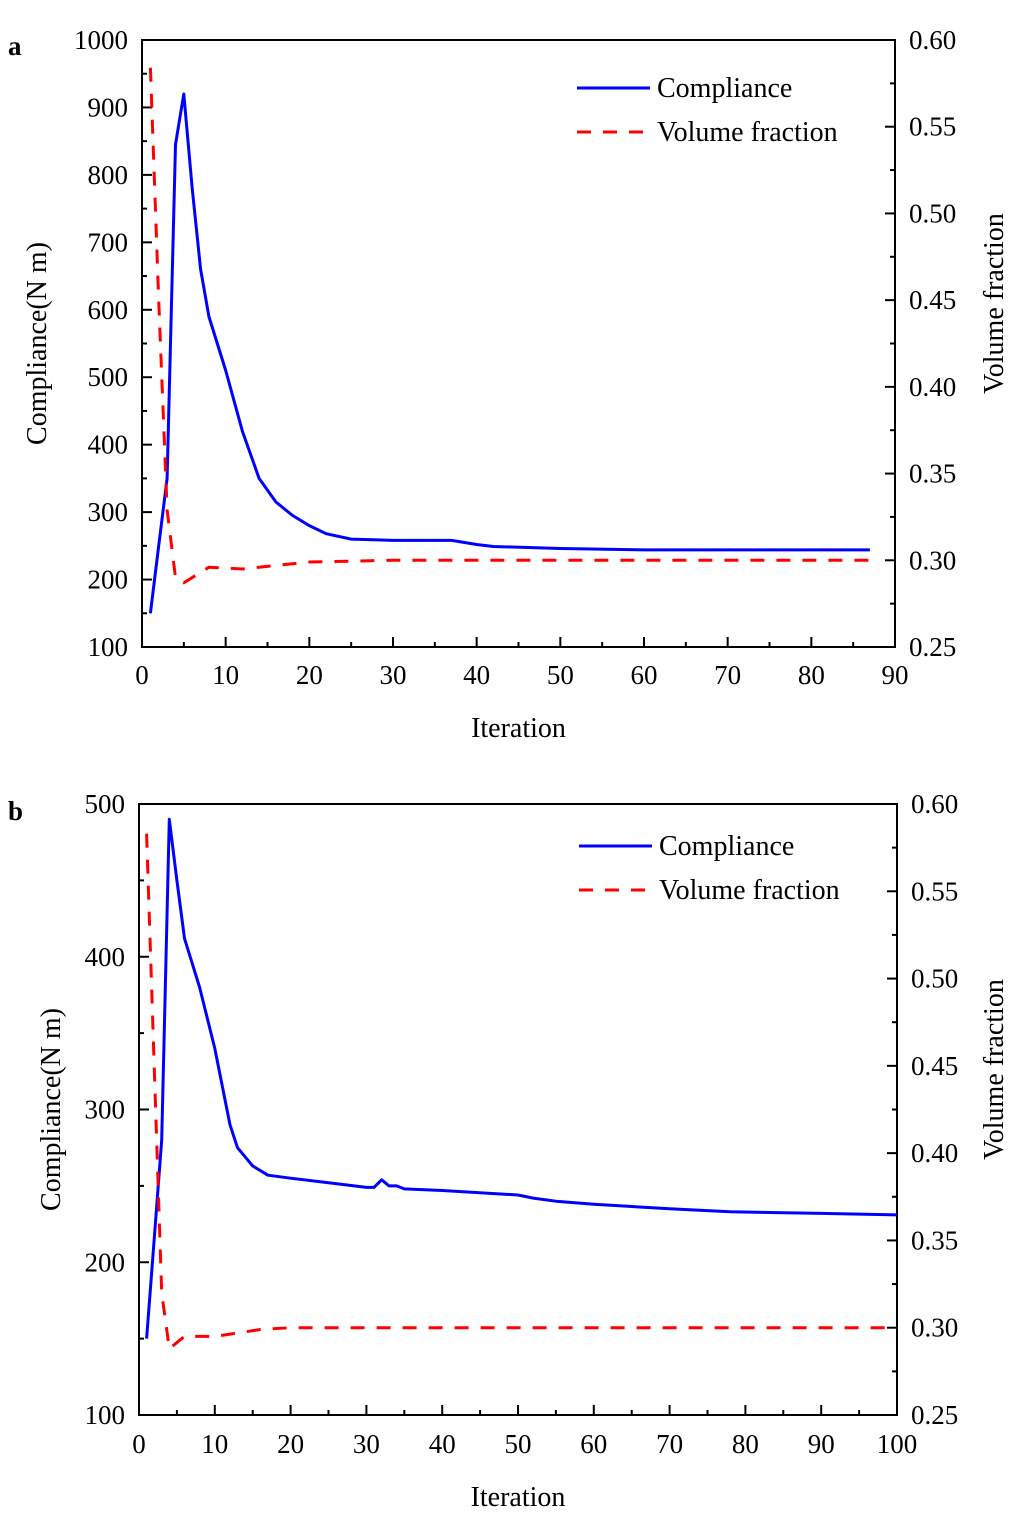 The image size is (1025, 1527). Describe the element at coordinates (108, 242) in the screenshot. I see `y-tick-label: 700` at that location.